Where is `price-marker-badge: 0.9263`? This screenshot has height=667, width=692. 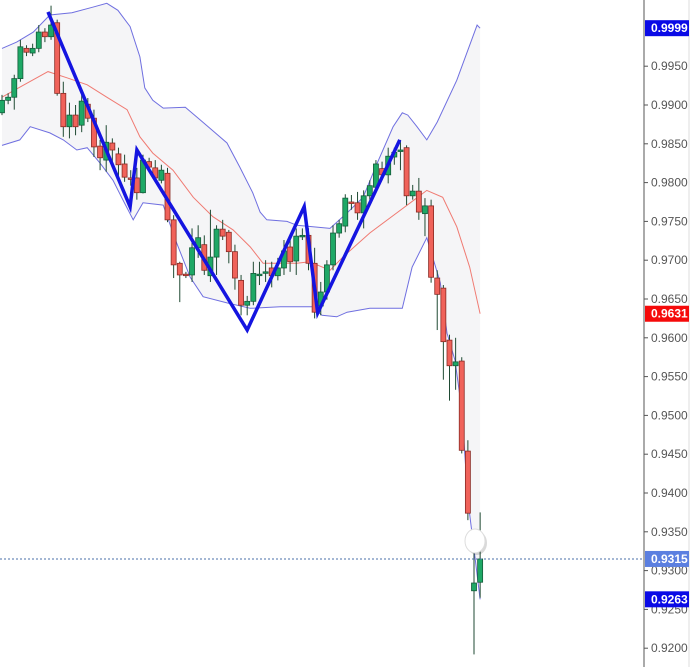 price-marker-badge: 0.9263 is located at coordinates (667, 599).